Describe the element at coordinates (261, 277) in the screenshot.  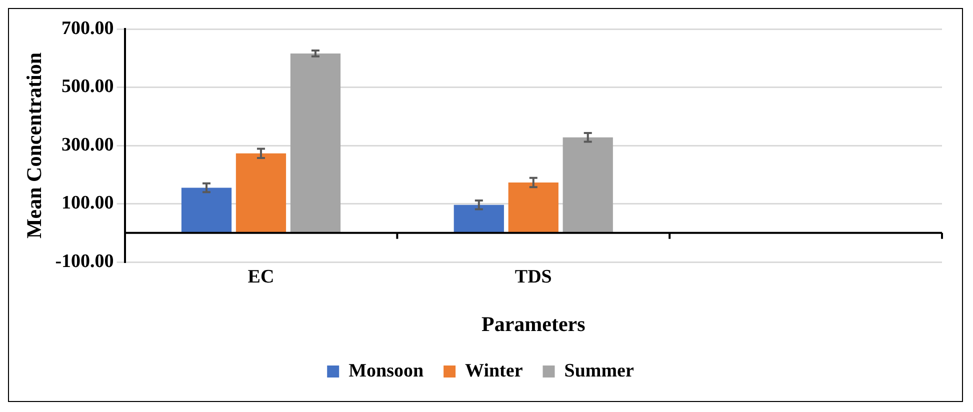
I see `x-tick-label: EC` at that location.